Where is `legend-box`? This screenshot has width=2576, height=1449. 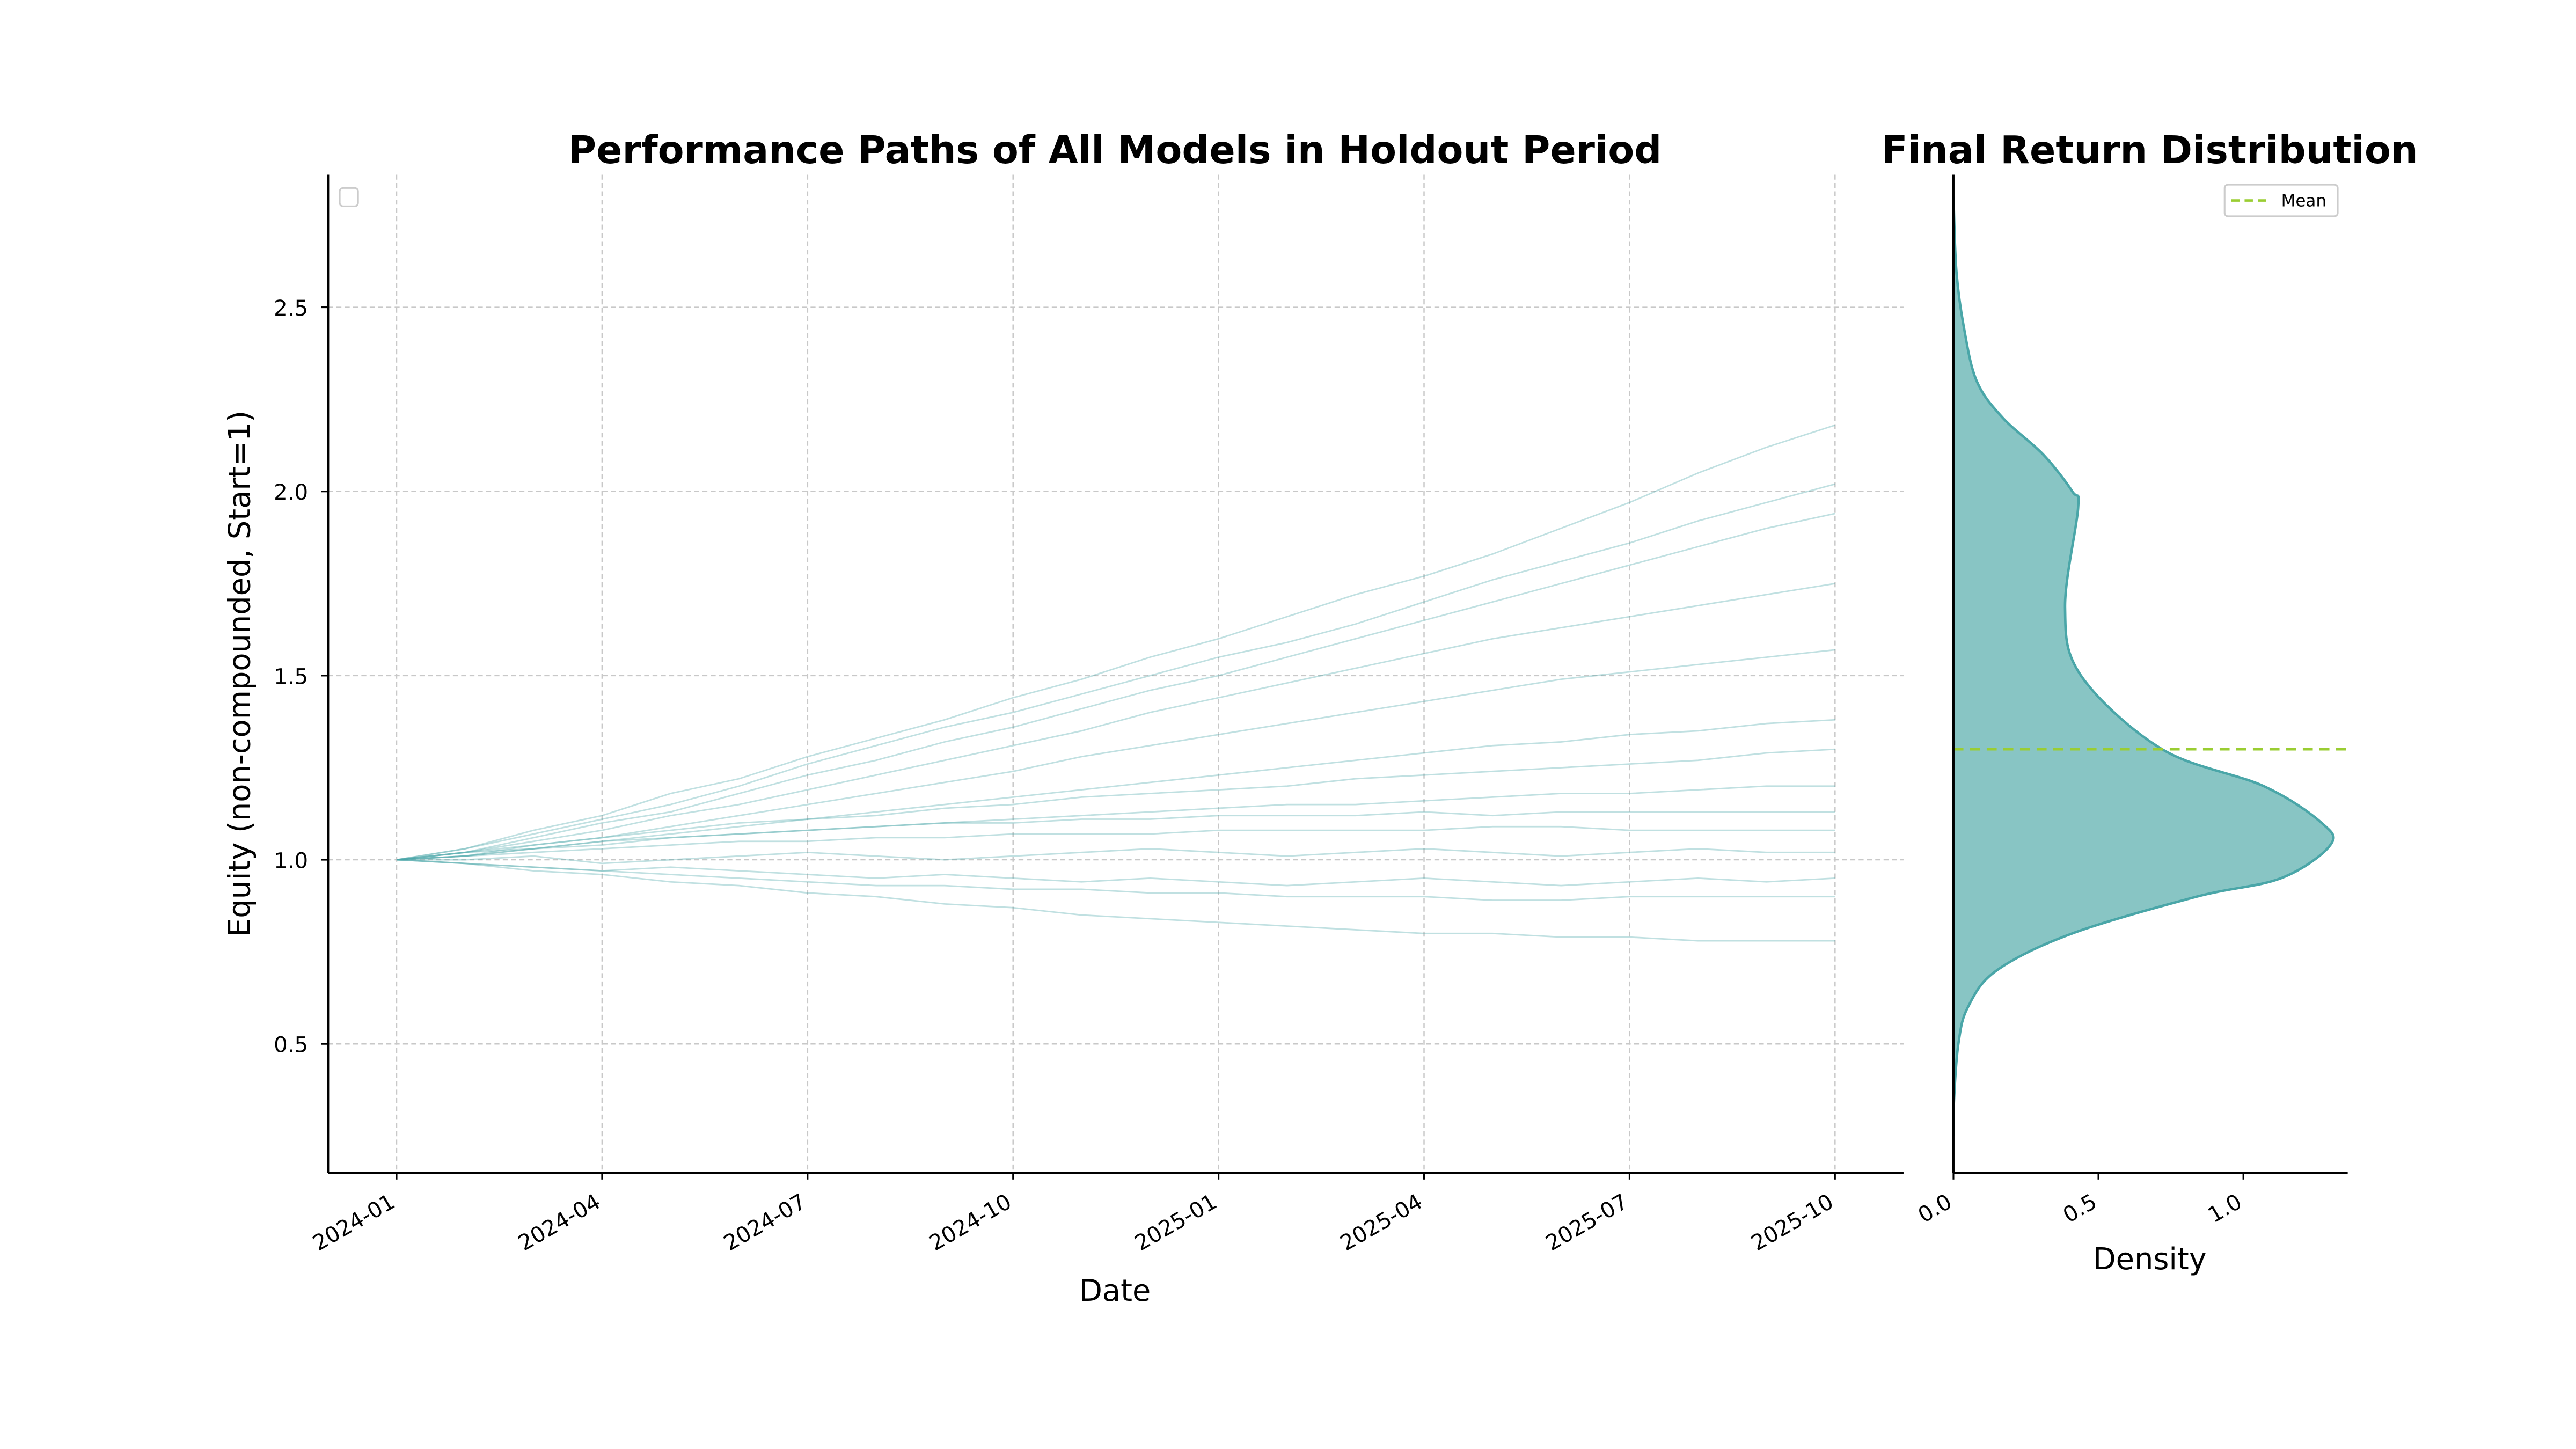
legend-box is located at coordinates (2281, 200).